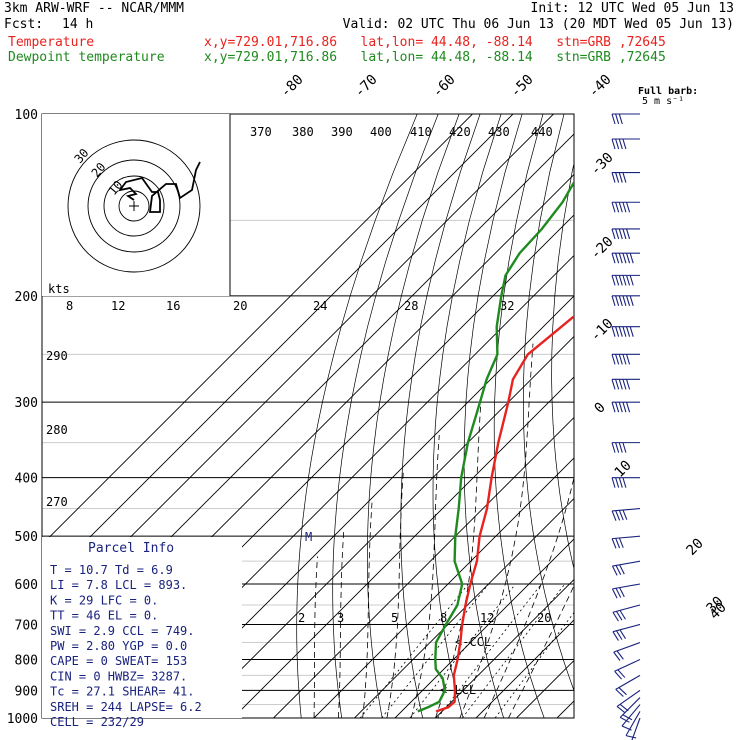 This screenshot has width=740, height=740. I want to click on theta-label: 290, so click(57, 356).